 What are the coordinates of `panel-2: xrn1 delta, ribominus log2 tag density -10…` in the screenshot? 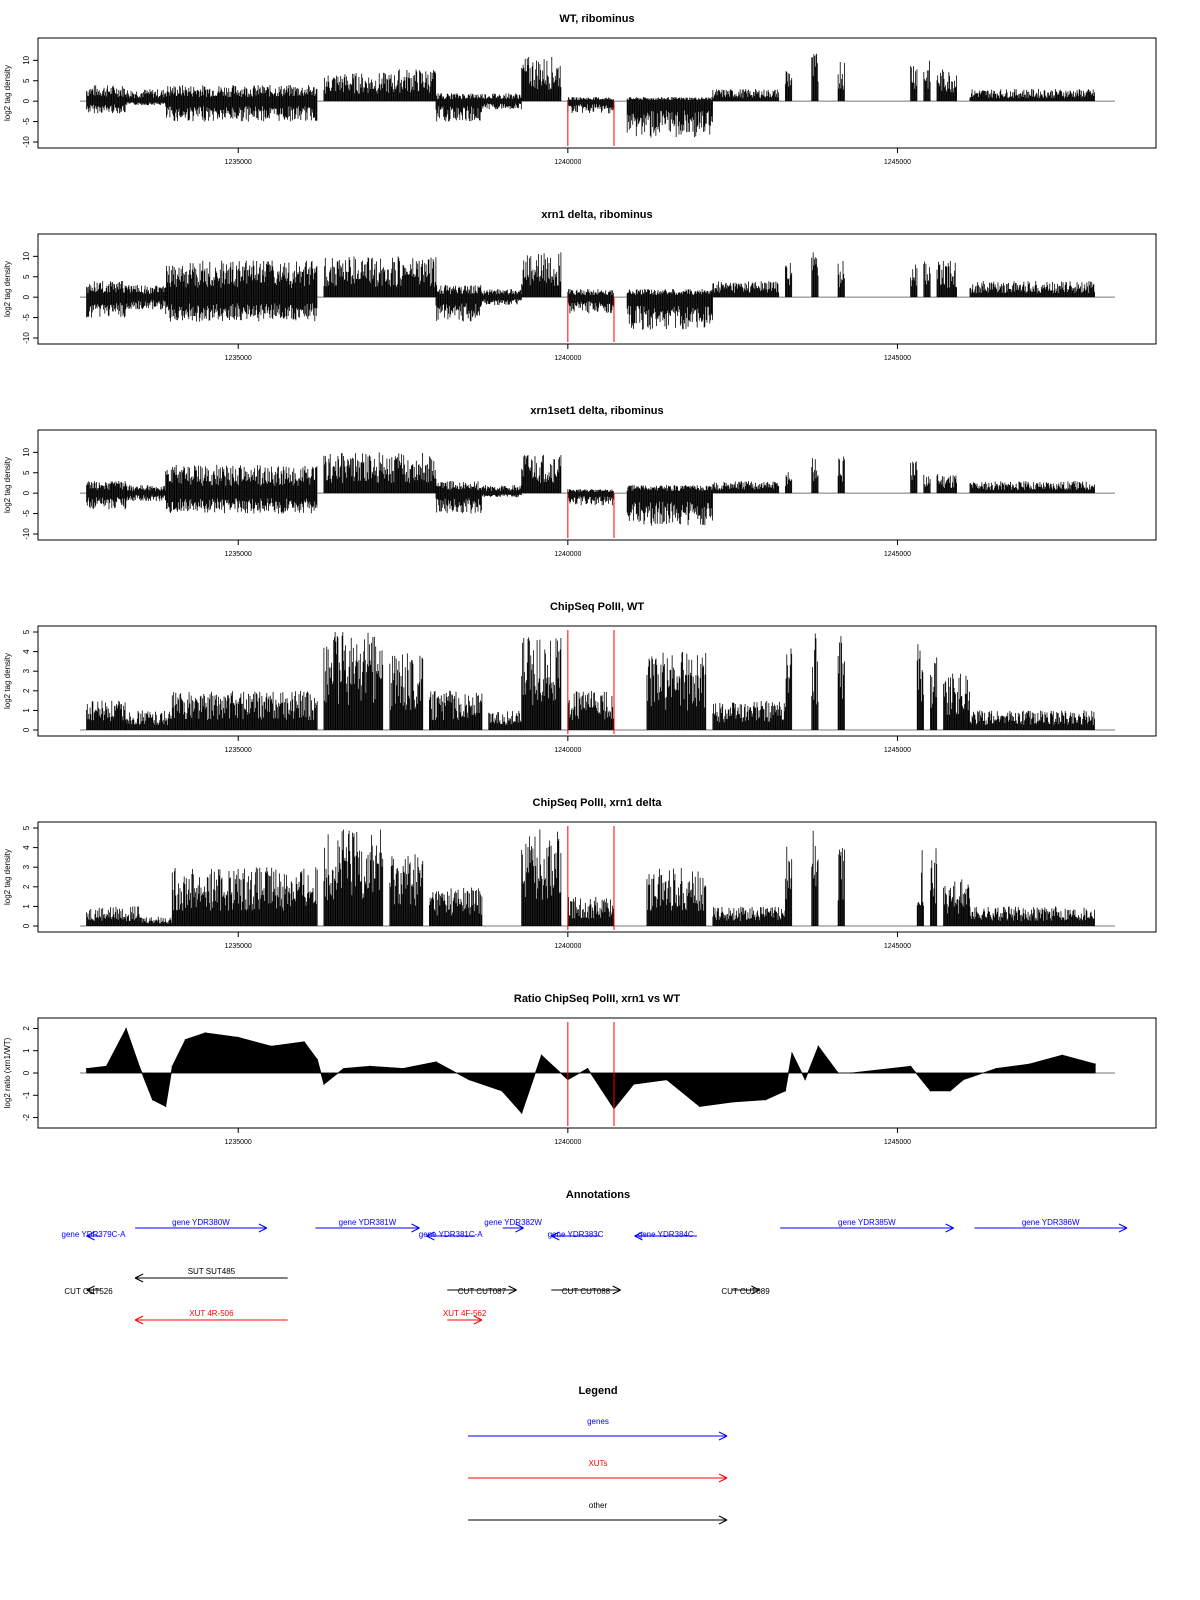 It's located at (580, 285).